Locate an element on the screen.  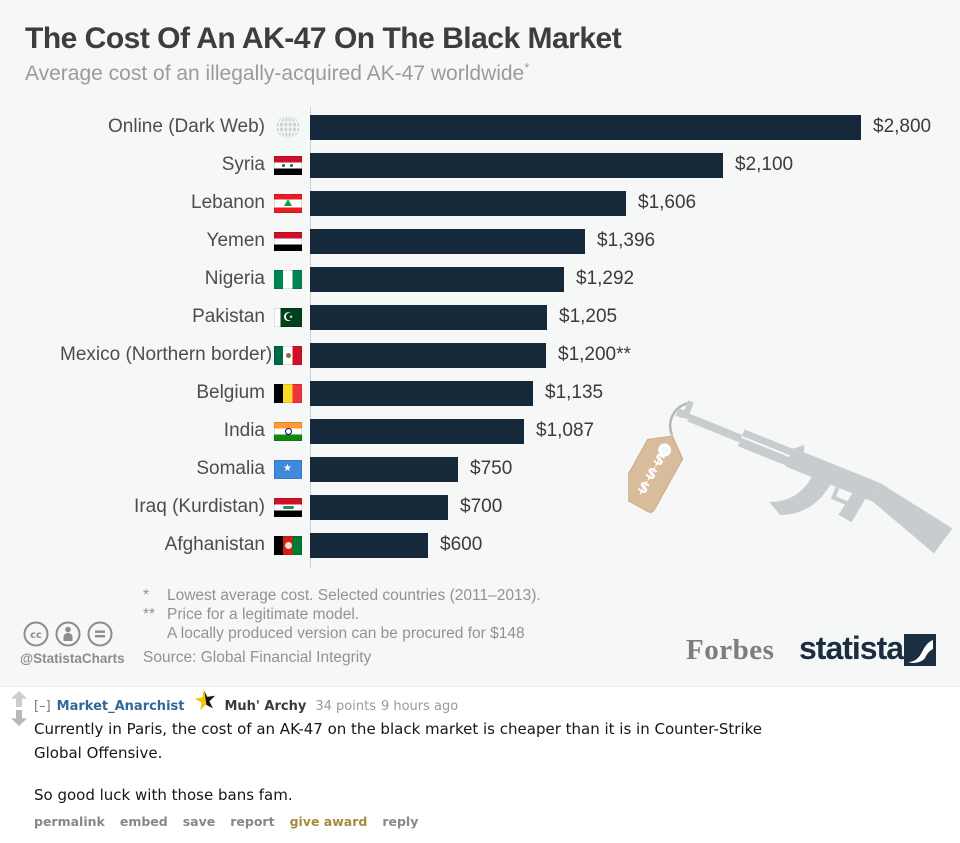
category-label: Nigeria is located at coordinates (234, 278).